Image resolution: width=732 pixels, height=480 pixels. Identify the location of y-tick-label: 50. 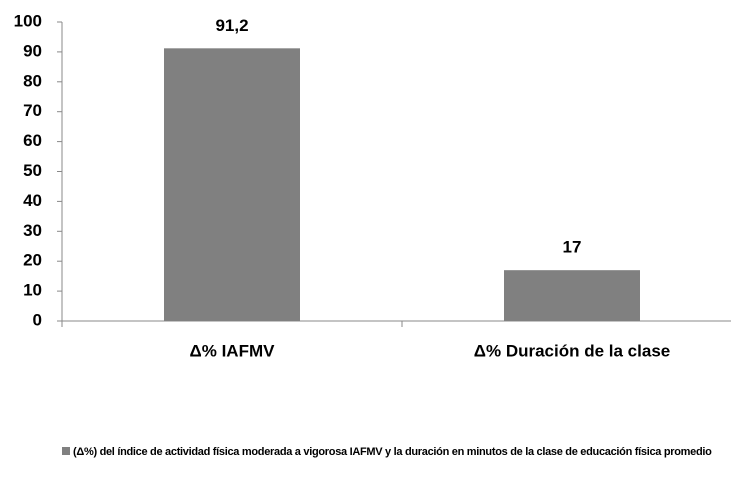
(32, 170).